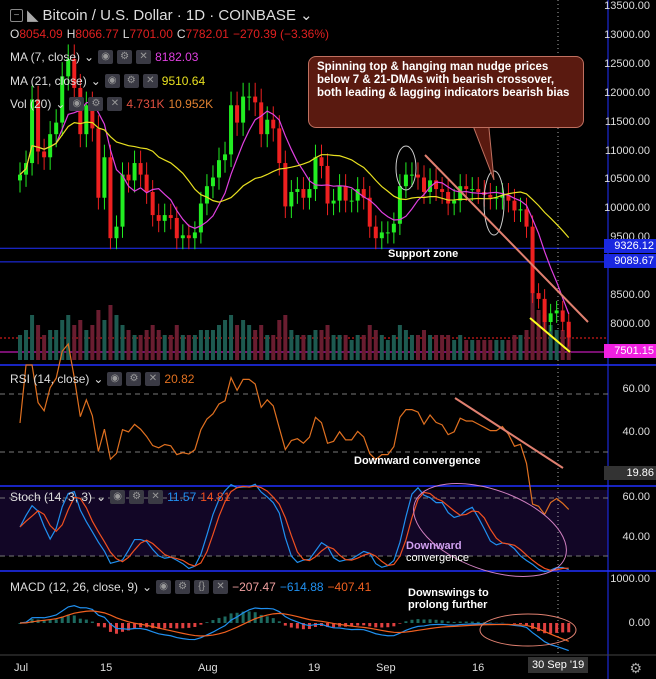 This screenshot has height=679, width=656. What do you see at coordinates (627, 63) in the screenshot?
I see `price-axis-label: 12500.00` at bounding box center [627, 63].